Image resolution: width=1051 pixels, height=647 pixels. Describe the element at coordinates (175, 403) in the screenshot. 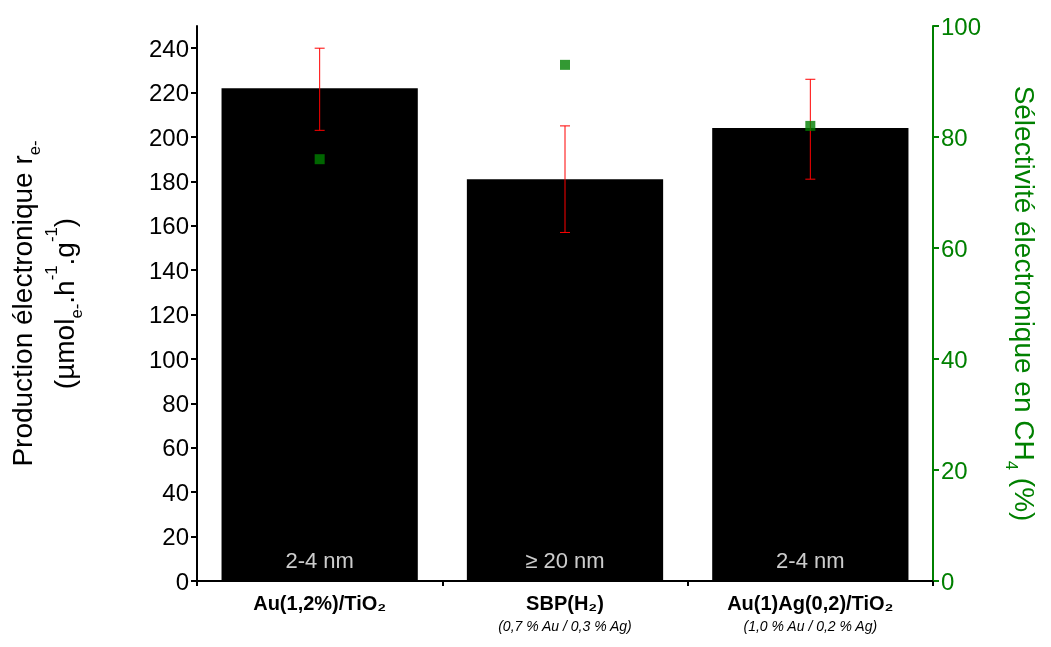

I see `y-tick-label: 80` at that location.